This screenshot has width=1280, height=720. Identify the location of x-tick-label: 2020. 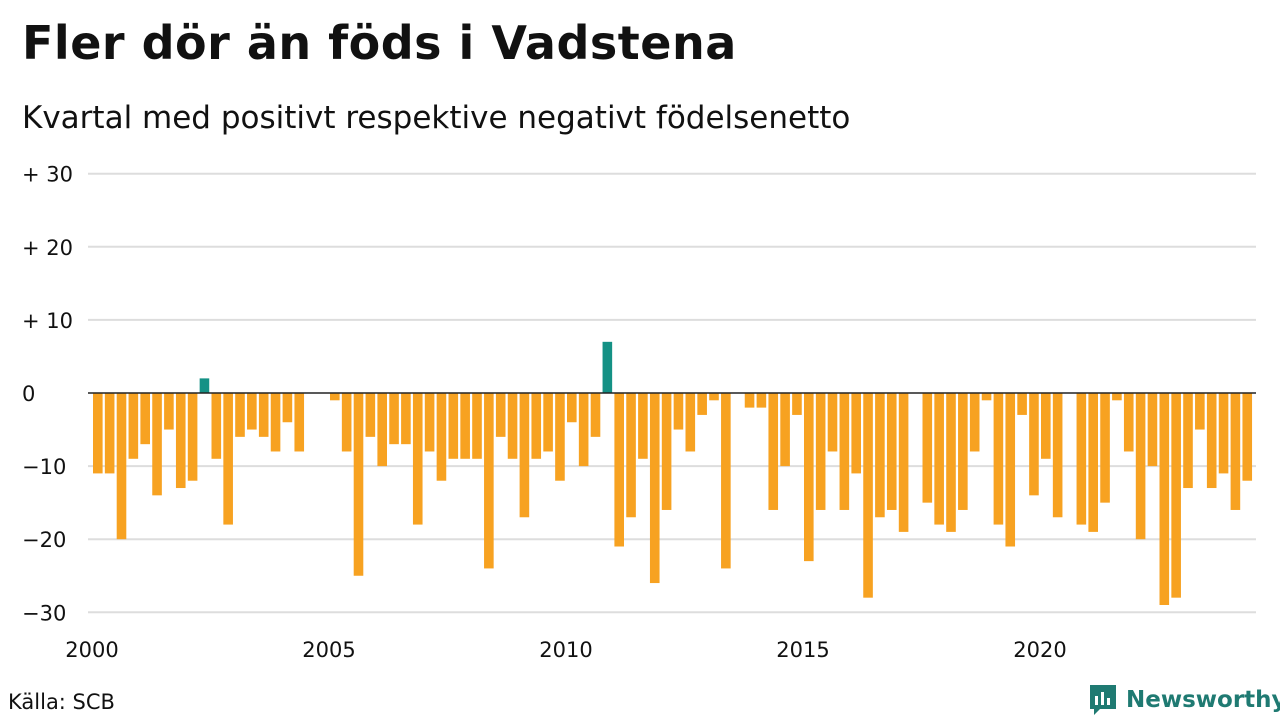
(1039, 650).